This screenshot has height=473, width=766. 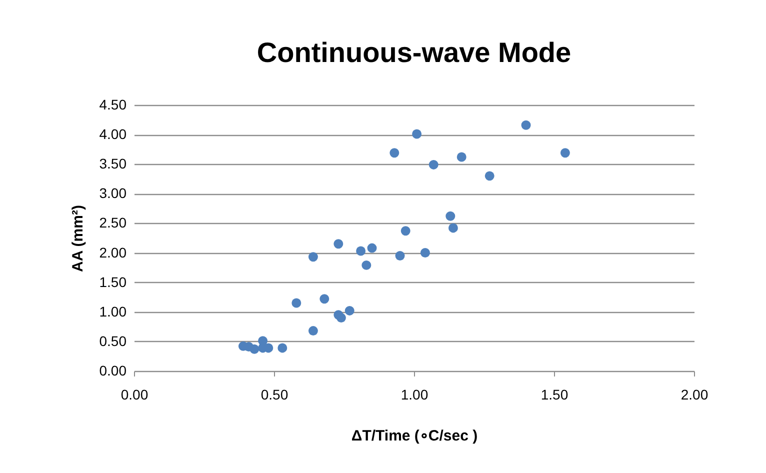 I want to click on x-tick-label: 0.50, so click(x=274, y=394).